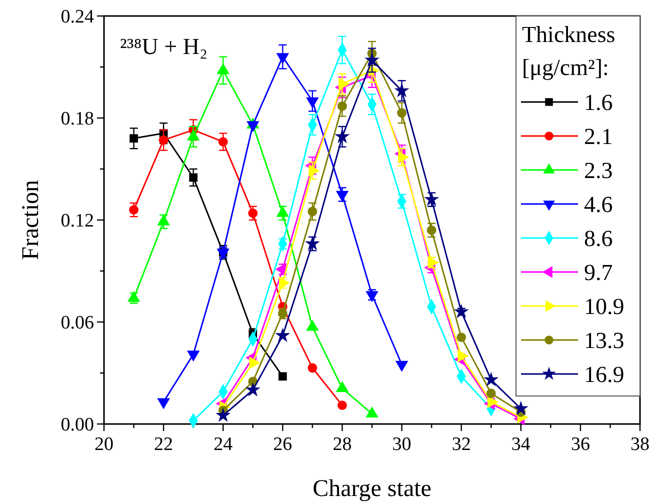 This screenshot has width=654, height=503. What do you see at coordinates (342, 444) in the screenshot?
I see `x-tick-label: 28` at bounding box center [342, 444].